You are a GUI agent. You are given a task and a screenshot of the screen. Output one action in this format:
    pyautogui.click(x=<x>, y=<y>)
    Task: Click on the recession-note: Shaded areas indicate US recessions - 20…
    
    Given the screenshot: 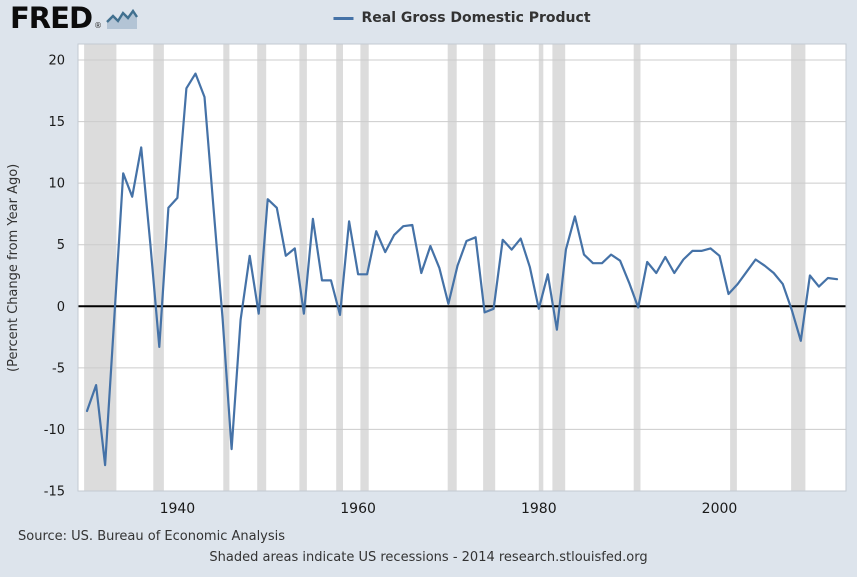 What is the action you would take?
    pyautogui.click(x=428, y=557)
    